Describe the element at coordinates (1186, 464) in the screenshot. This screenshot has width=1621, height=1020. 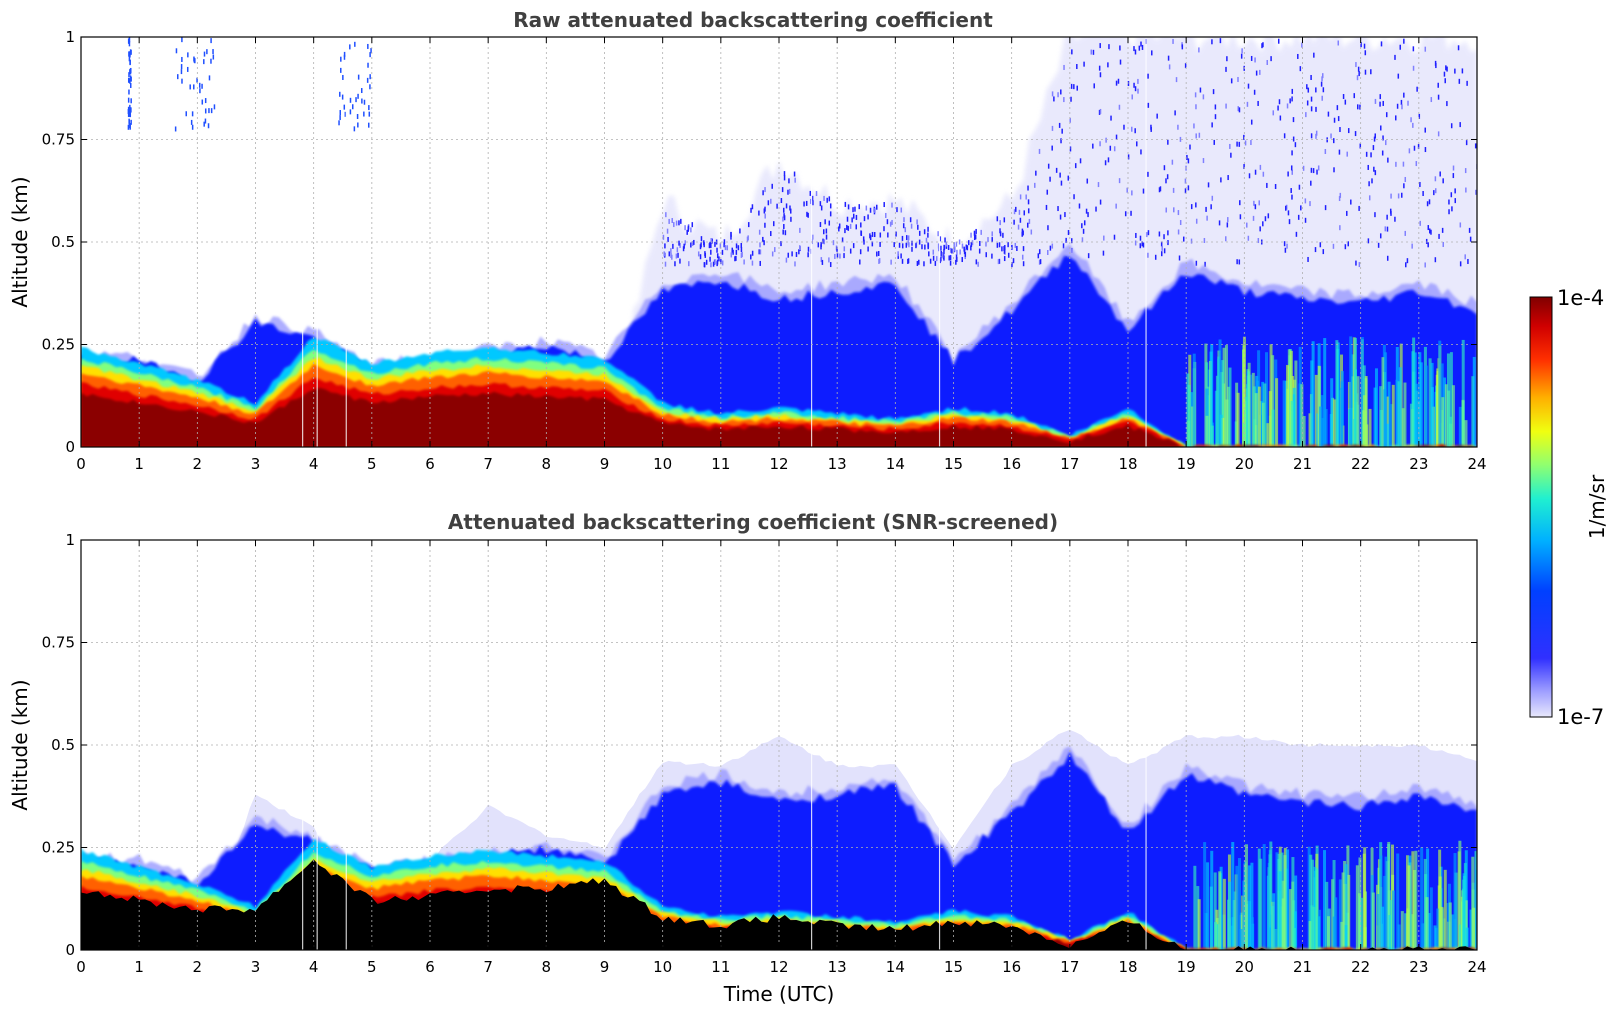
I see `x-tick-label: 19` at that location.